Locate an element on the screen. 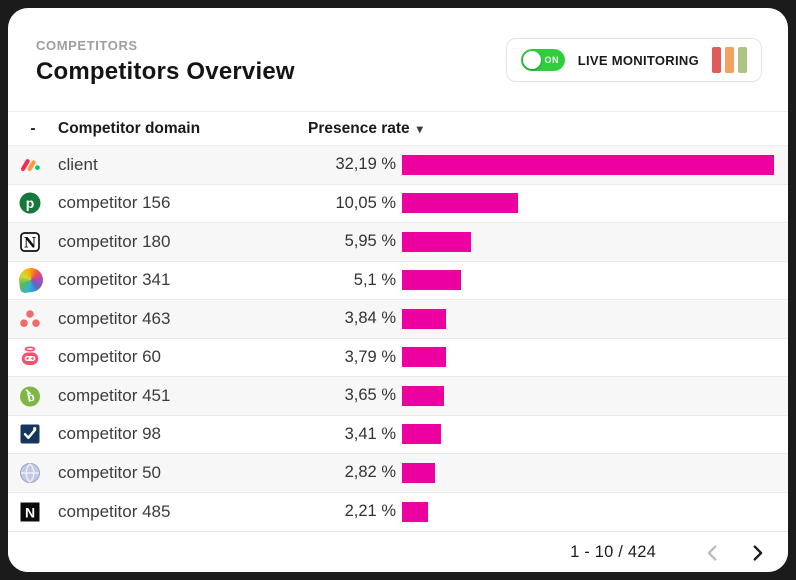  card-eyebrow: COMPETITORS is located at coordinates (87, 45).